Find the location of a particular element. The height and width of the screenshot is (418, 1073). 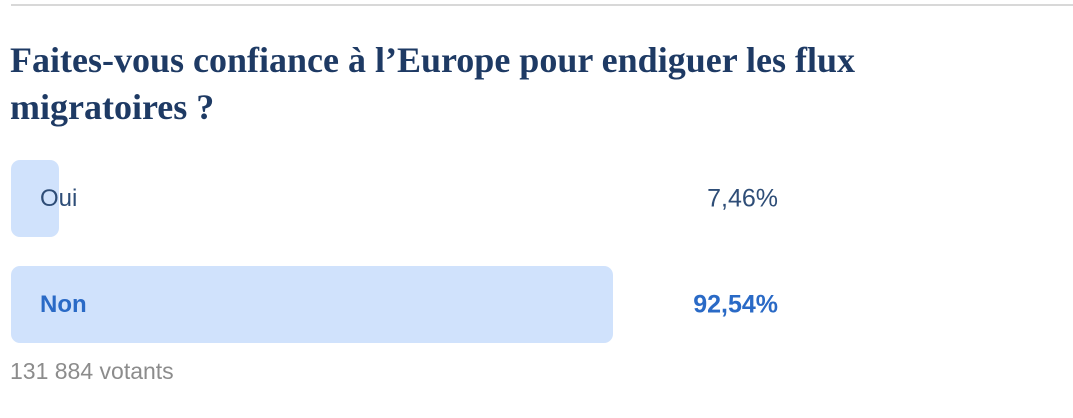

option-label-non: Non is located at coordinates (63, 304).